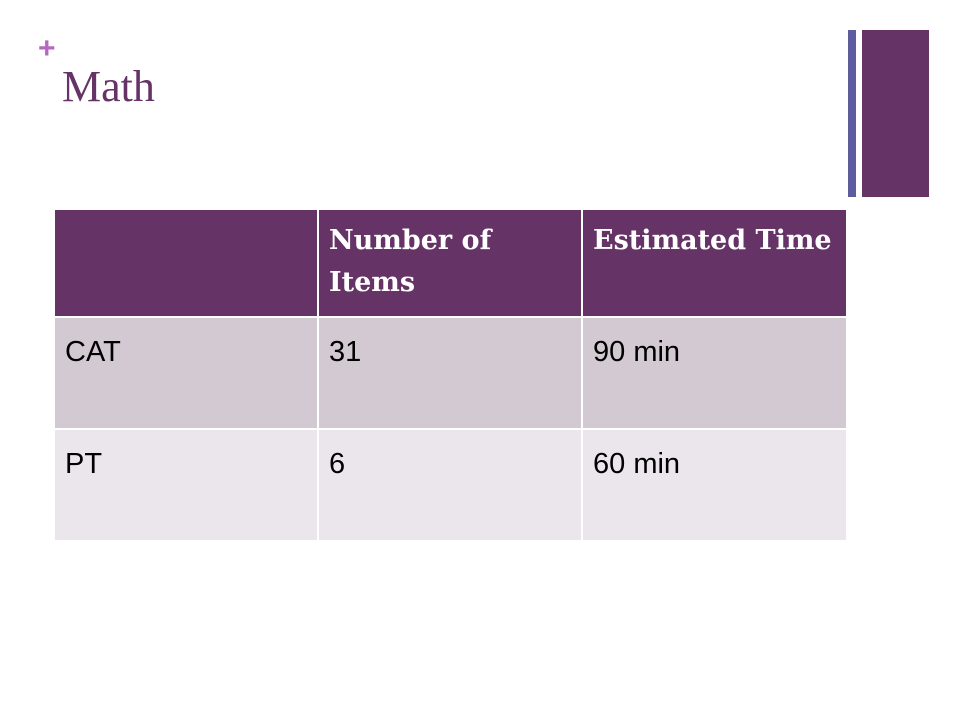  What do you see at coordinates (186, 485) in the screenshot?
I see `row-label-cell: PT` at bounding box center [186, 485].